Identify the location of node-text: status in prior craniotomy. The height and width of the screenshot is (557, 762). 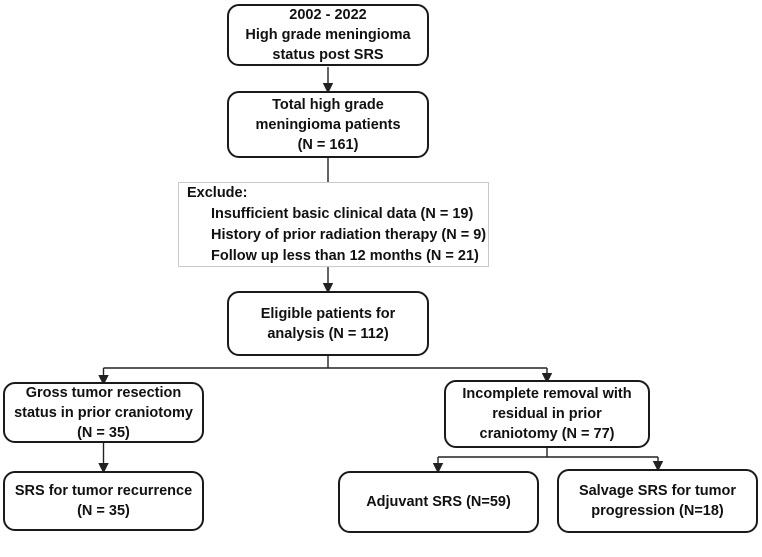
(103, 412).